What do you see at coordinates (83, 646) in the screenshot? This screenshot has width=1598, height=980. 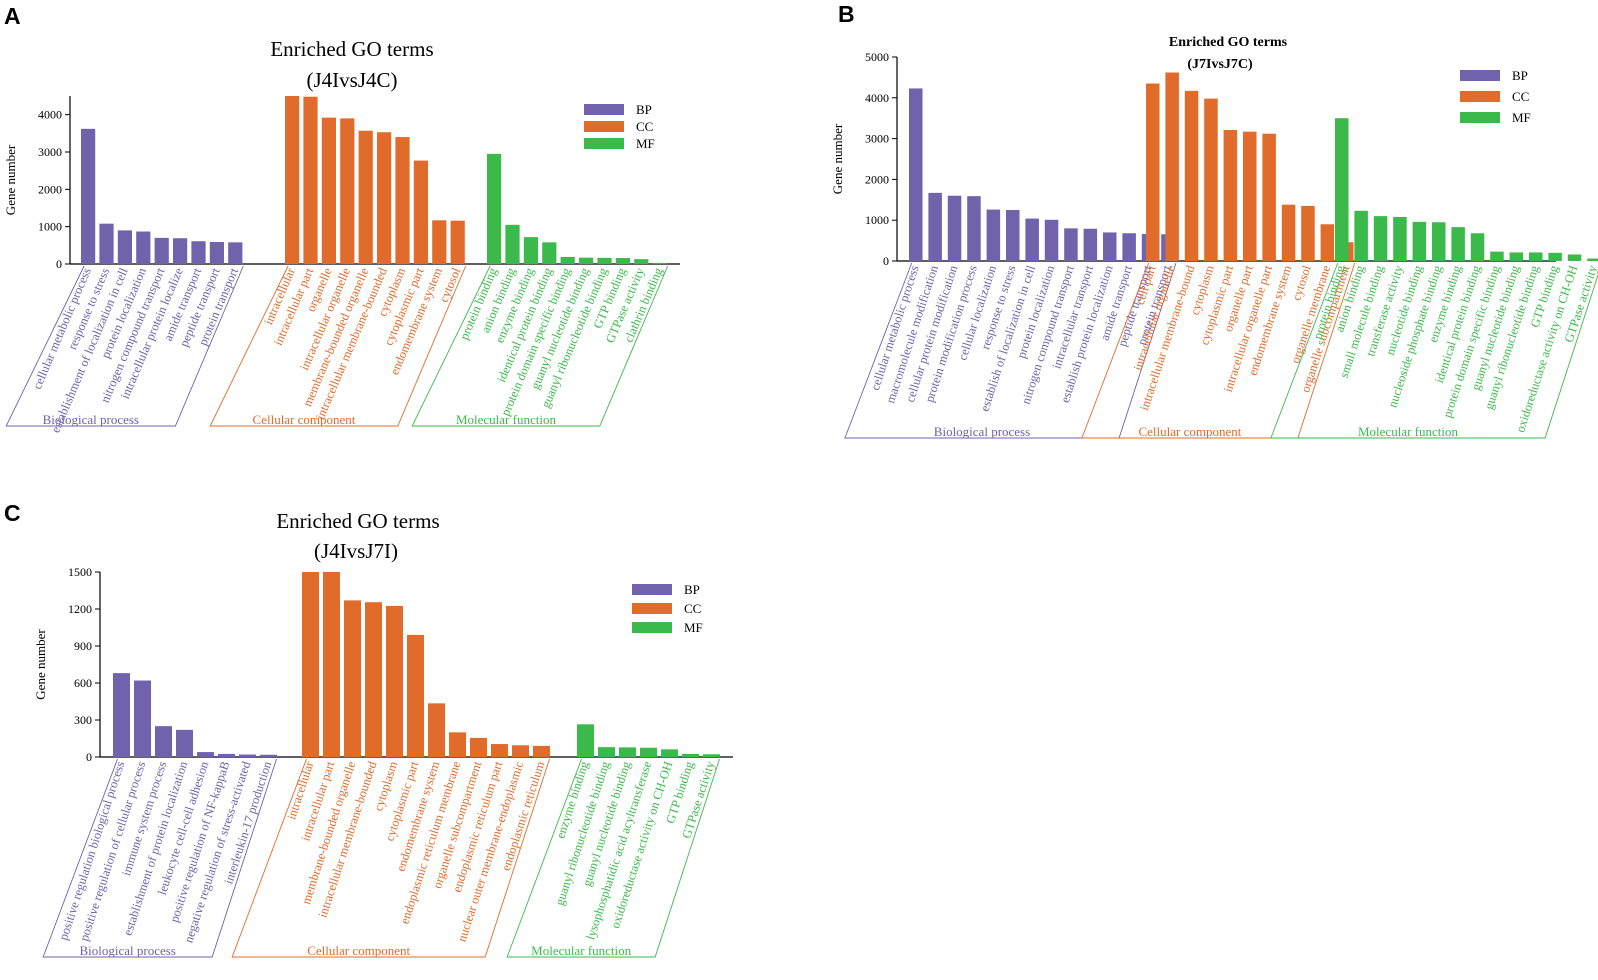 I see `y-tick-label: 900` at bounding box center [83, 646].